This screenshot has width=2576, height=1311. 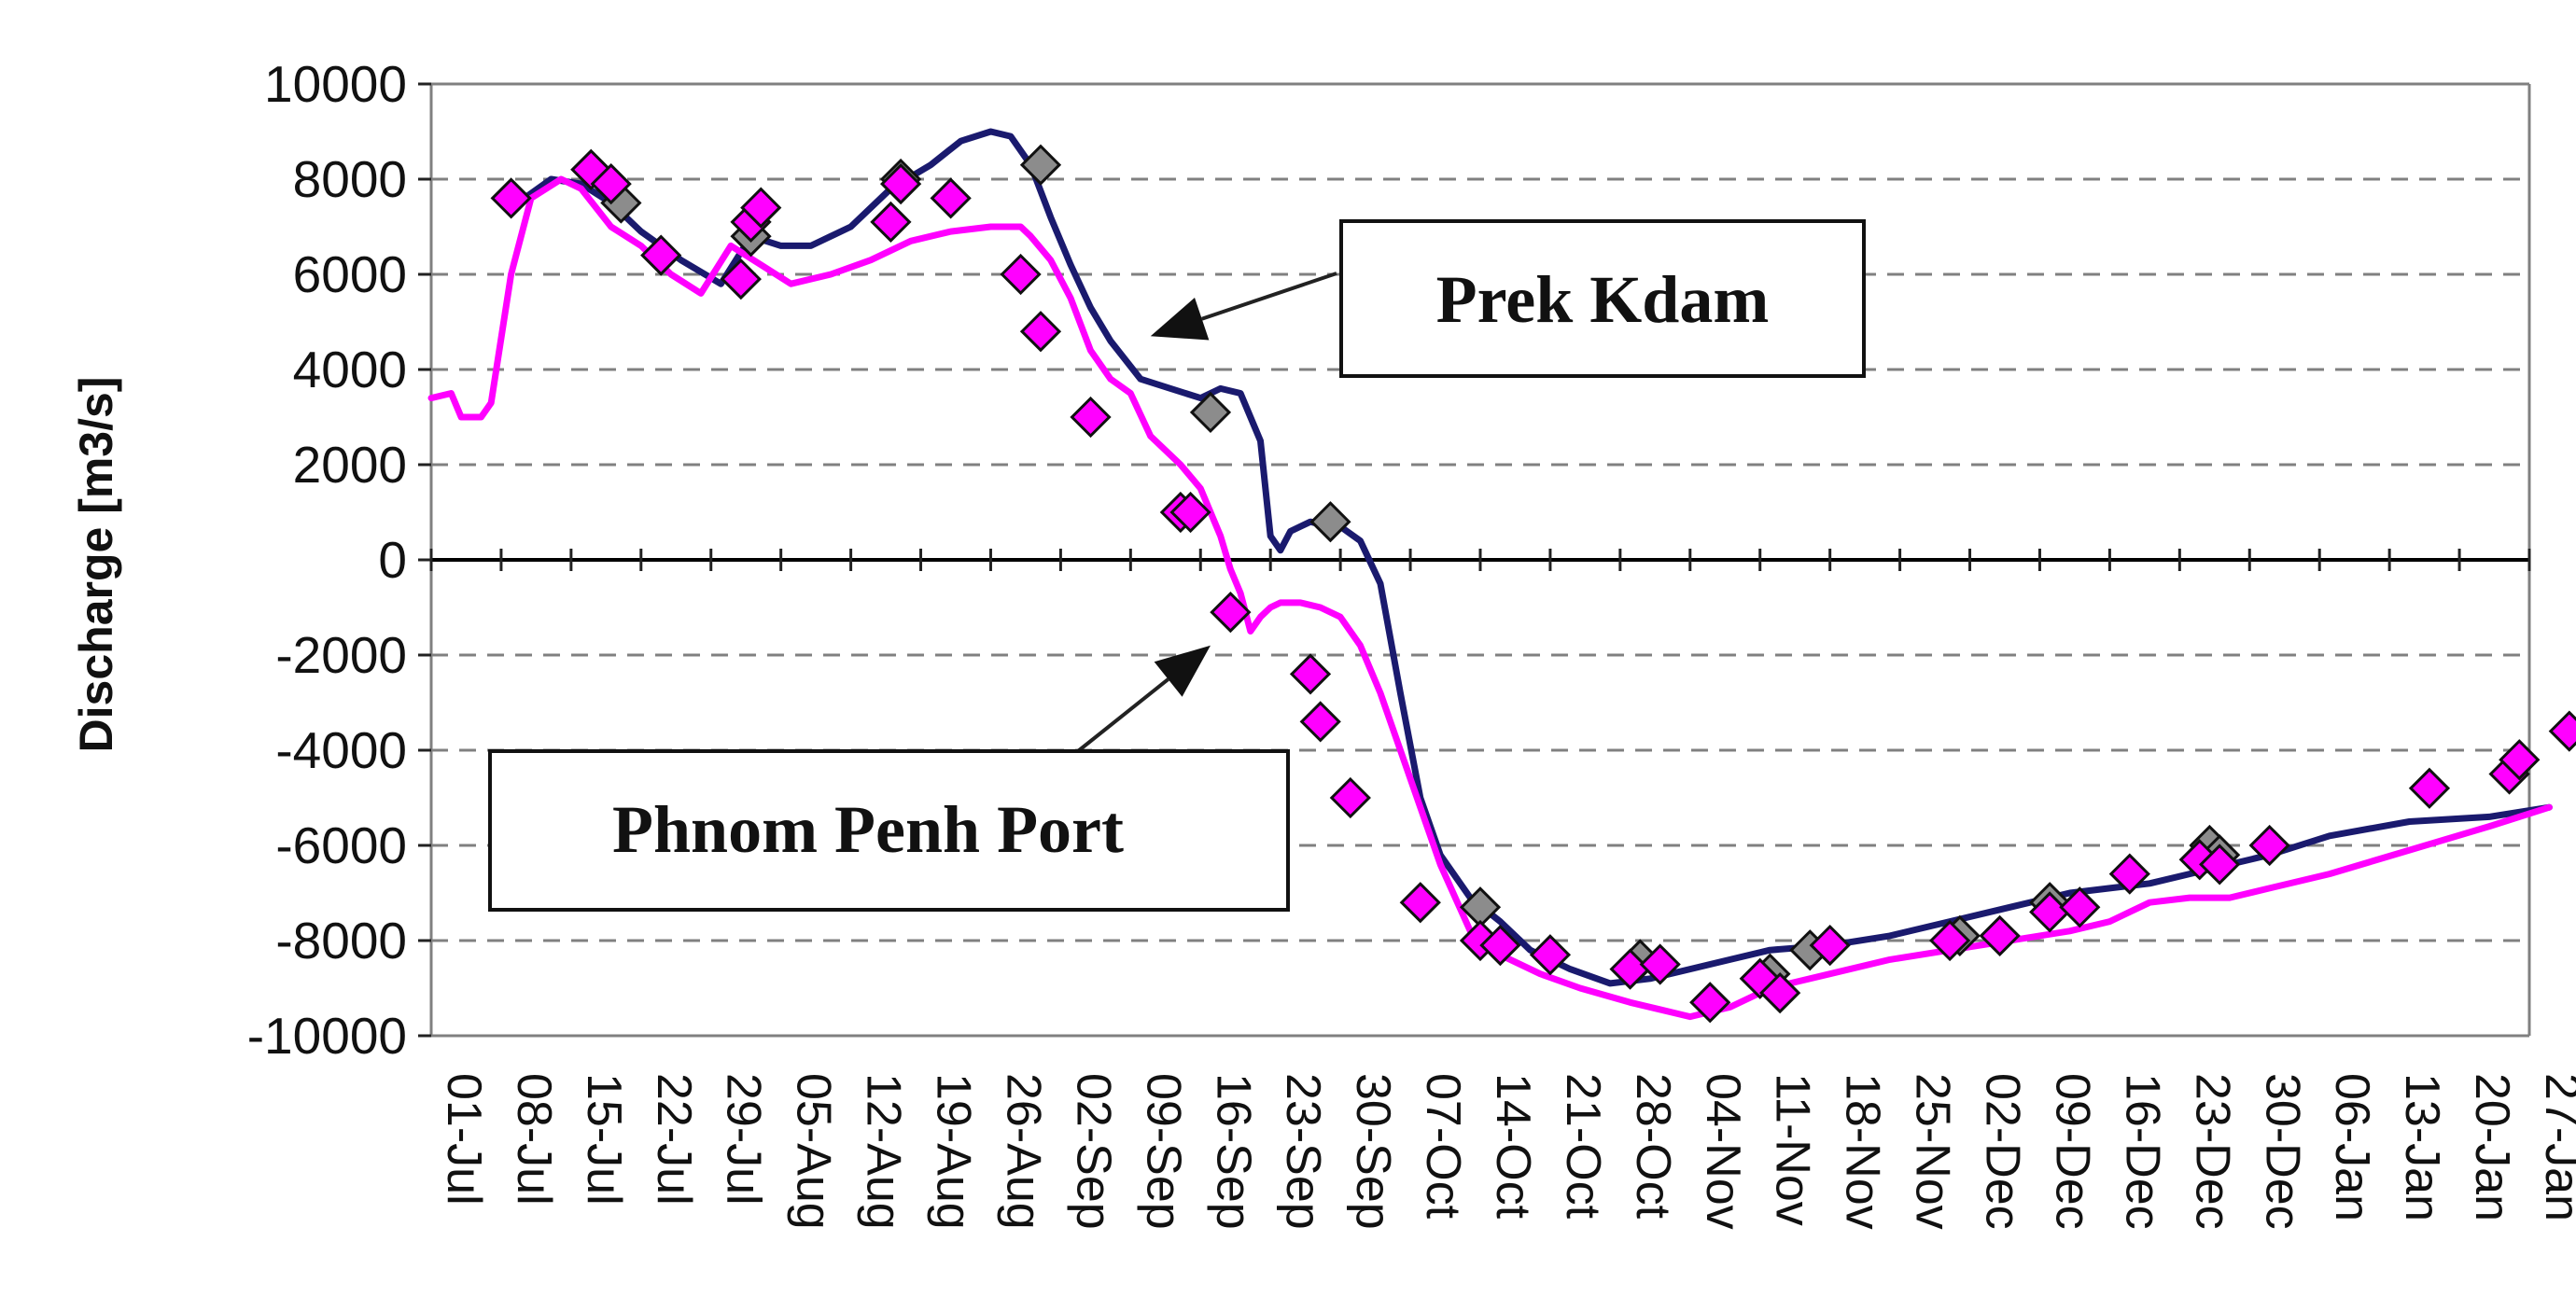 I want to click on y-tick-label: -4000, so click(x=341, y=750).